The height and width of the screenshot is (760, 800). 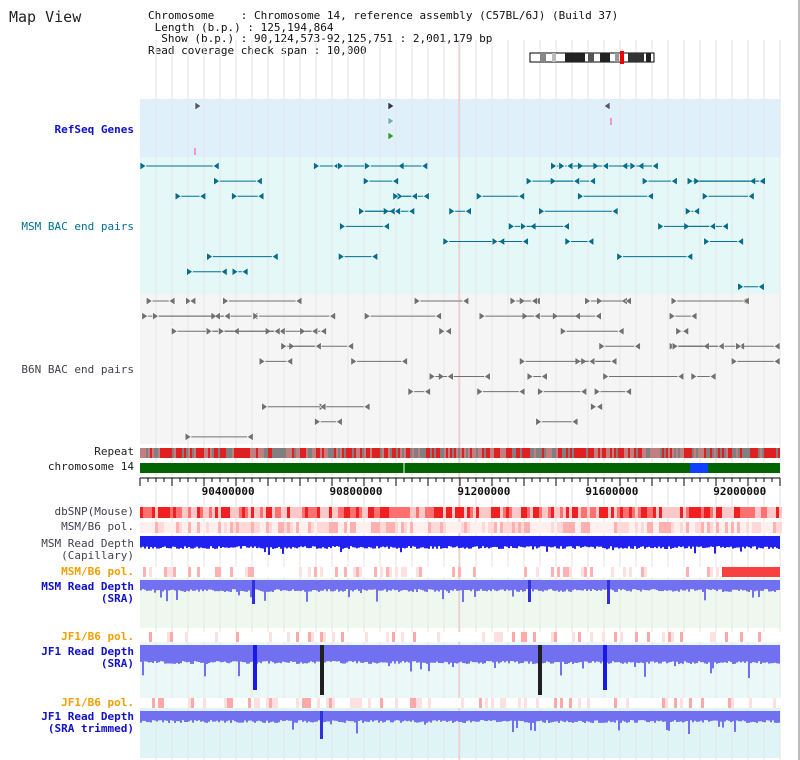 I want to click on page-title: Map View, so click(x=45, y=17).